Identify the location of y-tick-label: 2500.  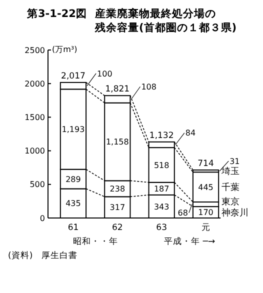
(34, 50).